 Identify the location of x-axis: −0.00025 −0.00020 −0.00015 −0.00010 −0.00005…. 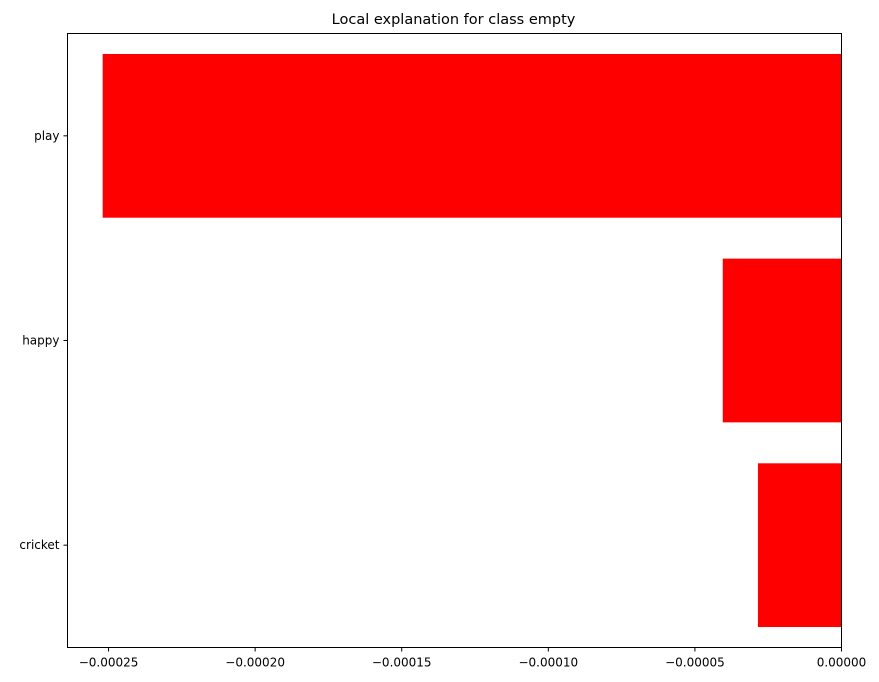
(473, 658).